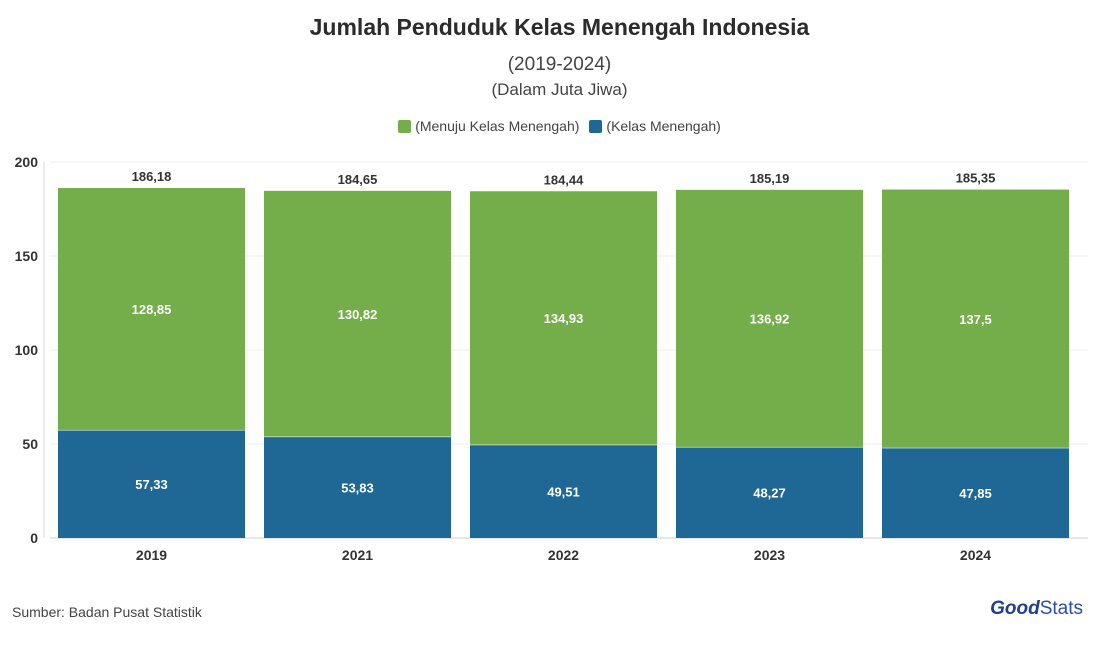 The image size is (1119, 650). Describe the element at coordinates (559, 89) in the screenshot. I see `chart-unit-subtitle: (Dalam Juta Jiwa)` at that location.